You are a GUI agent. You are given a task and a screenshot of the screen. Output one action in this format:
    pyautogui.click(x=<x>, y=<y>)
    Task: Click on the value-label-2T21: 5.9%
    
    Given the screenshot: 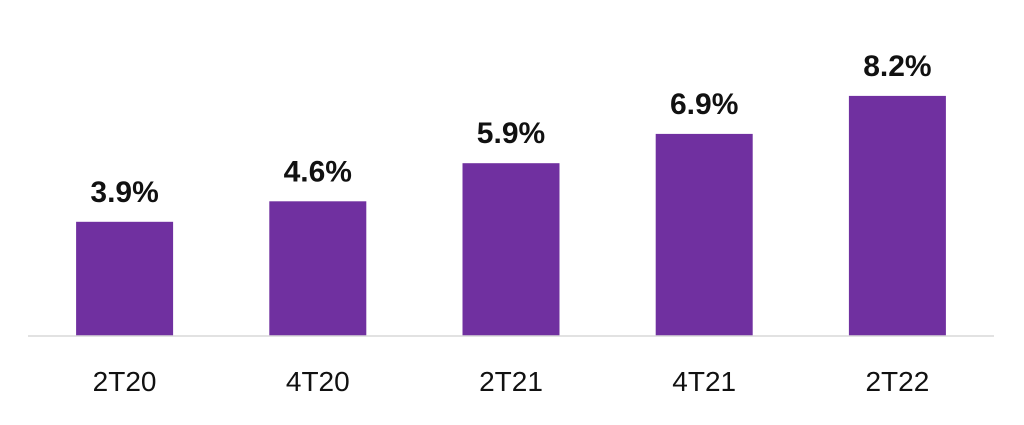 What is the action you would take?
    pyautogui.click(x=511, y=133)
    